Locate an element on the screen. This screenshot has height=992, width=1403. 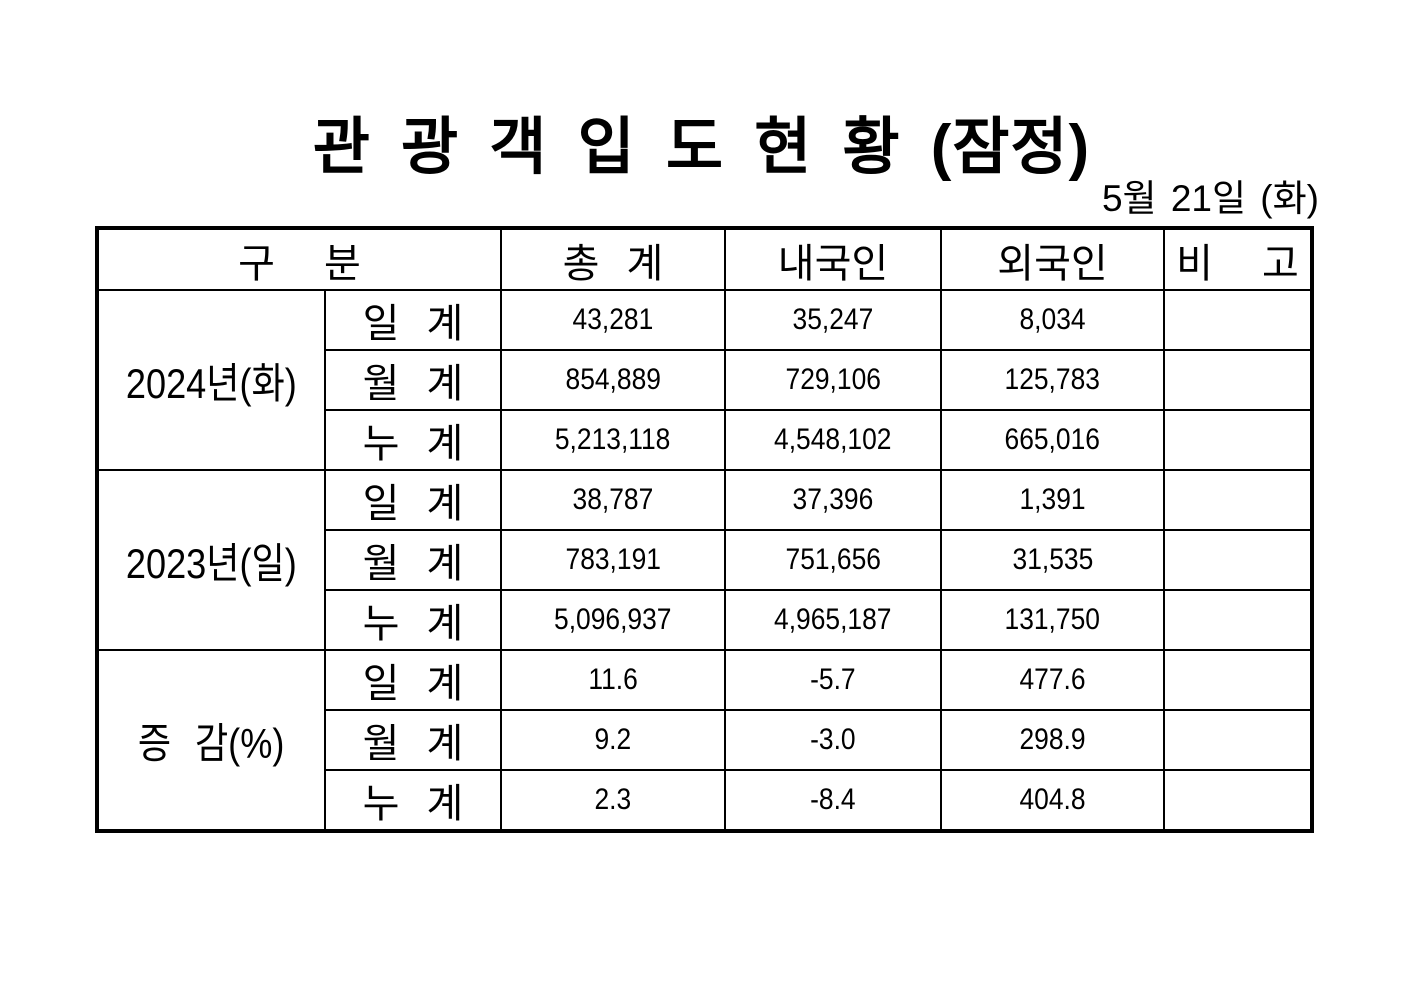
row-group-label-text: 증 감(%) is located at coordinates (211, 743).